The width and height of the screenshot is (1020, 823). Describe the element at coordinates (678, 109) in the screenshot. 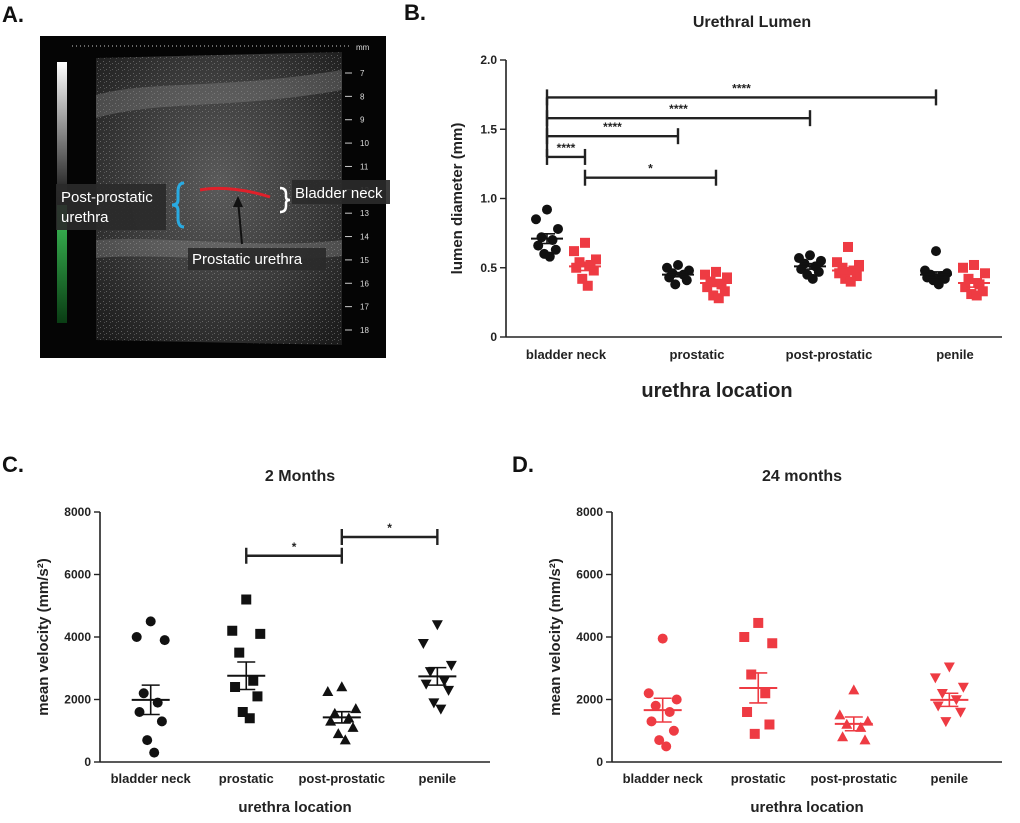

I see `significance-label: ****` at that location.